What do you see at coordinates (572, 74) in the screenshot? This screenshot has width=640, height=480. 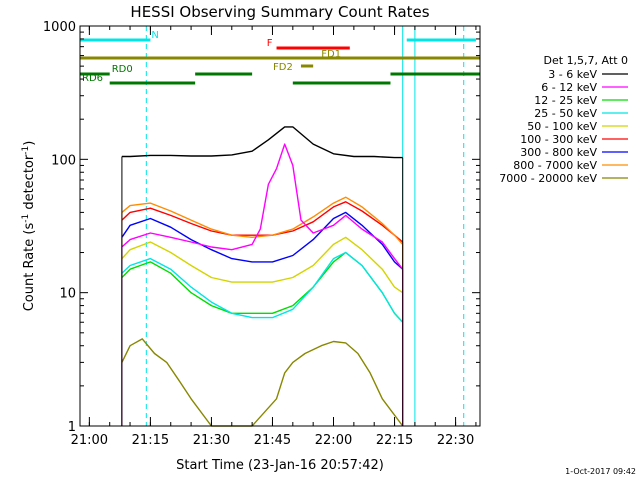 I see `legend-label: 3 - 6 keV` at bounding box center [572, 74].